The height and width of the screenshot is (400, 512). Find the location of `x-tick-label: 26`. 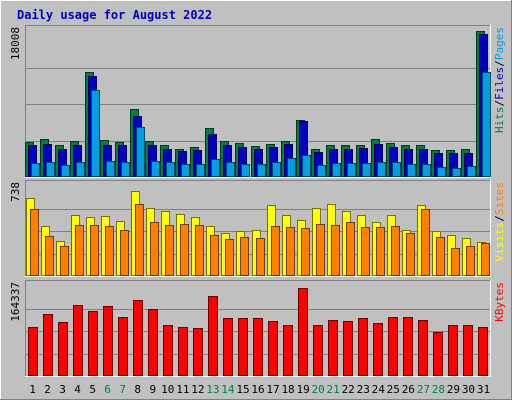

x-tick-label: 26 is located at coordinates (408, 389).